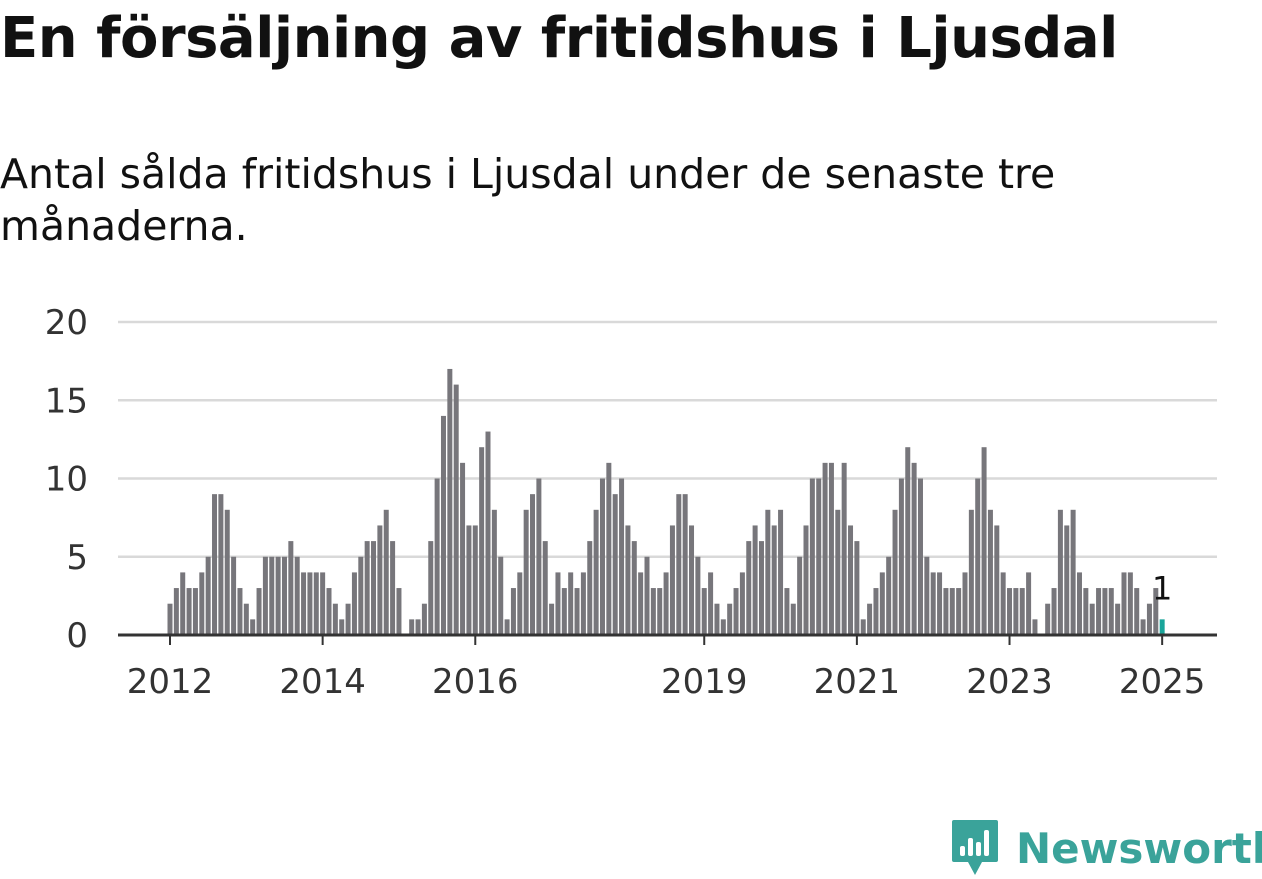 The width and height of the screenshot is (1262, 879). I want to click on y-tick-label: 15, so click(66, 401).